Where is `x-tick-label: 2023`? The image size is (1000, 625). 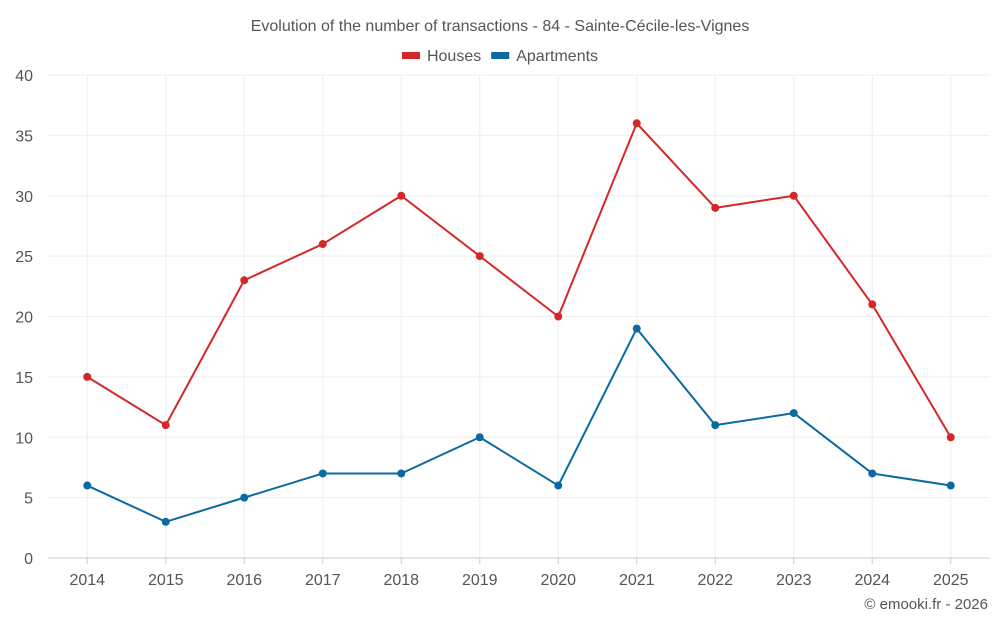
x-tick-label: 2023 is located at coordinates (794, 580).